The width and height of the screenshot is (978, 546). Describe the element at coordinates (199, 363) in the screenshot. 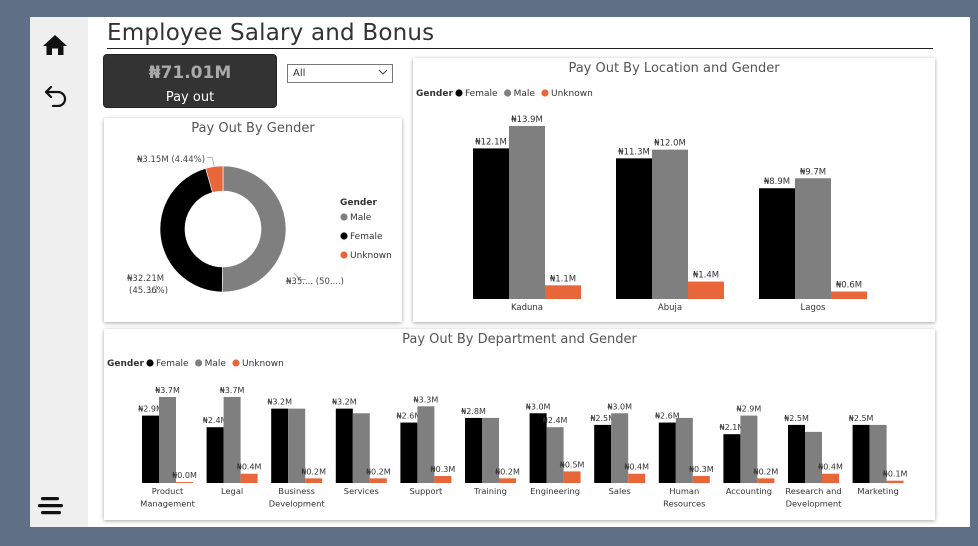

I see `department-legend-marker-male` at that location.